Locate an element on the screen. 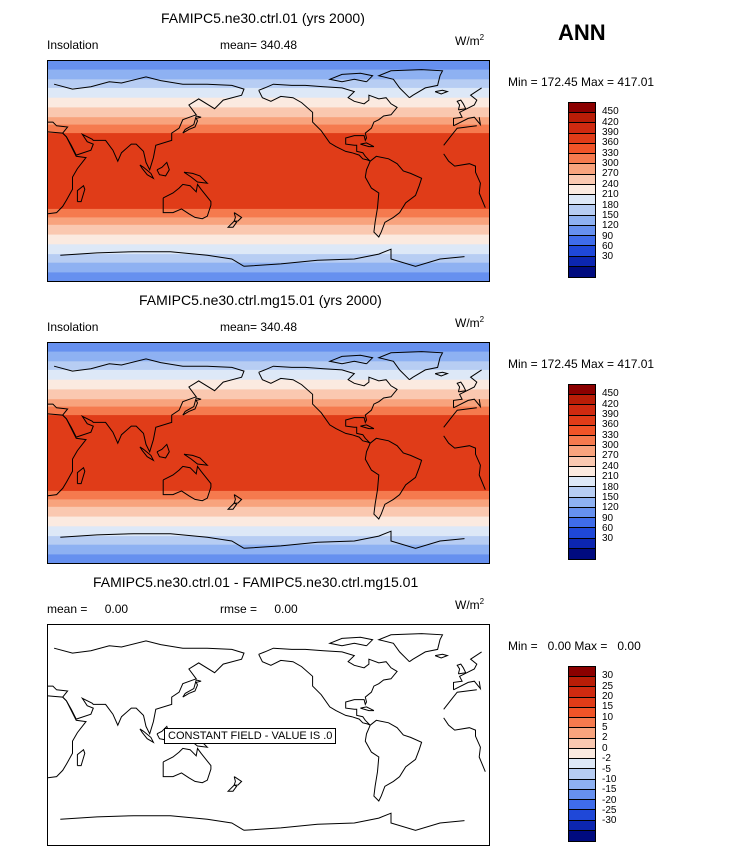 This screenshot has height=858, width=733. panel-3-mean: mean = 0.00 is located at coordinates (87, 609).